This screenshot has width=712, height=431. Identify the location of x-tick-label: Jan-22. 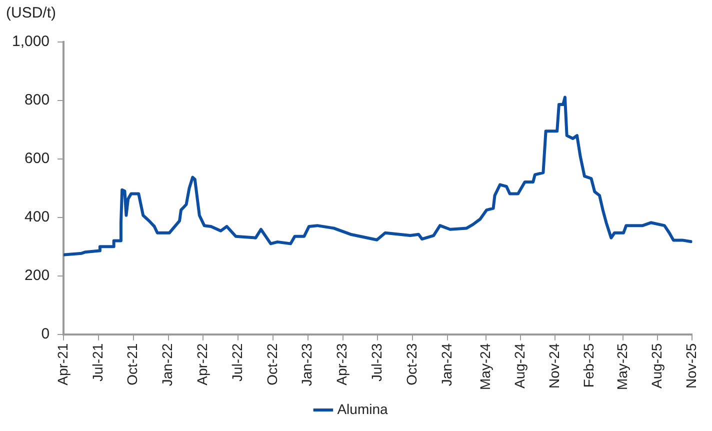
(167, 364).